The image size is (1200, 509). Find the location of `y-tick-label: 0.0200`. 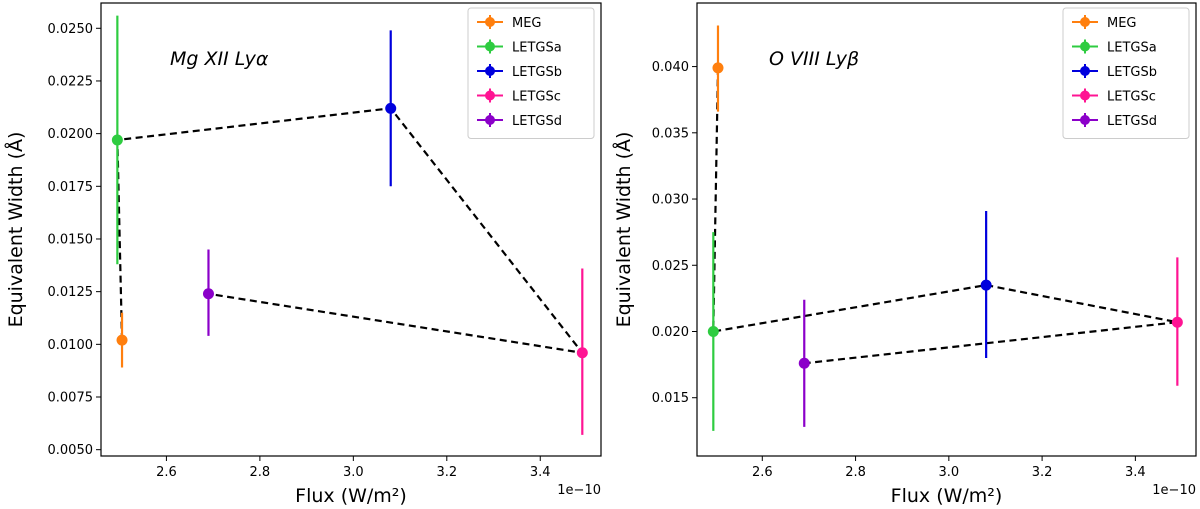

y-tick-label: 0.0200 is located at coordinates (71, 134).